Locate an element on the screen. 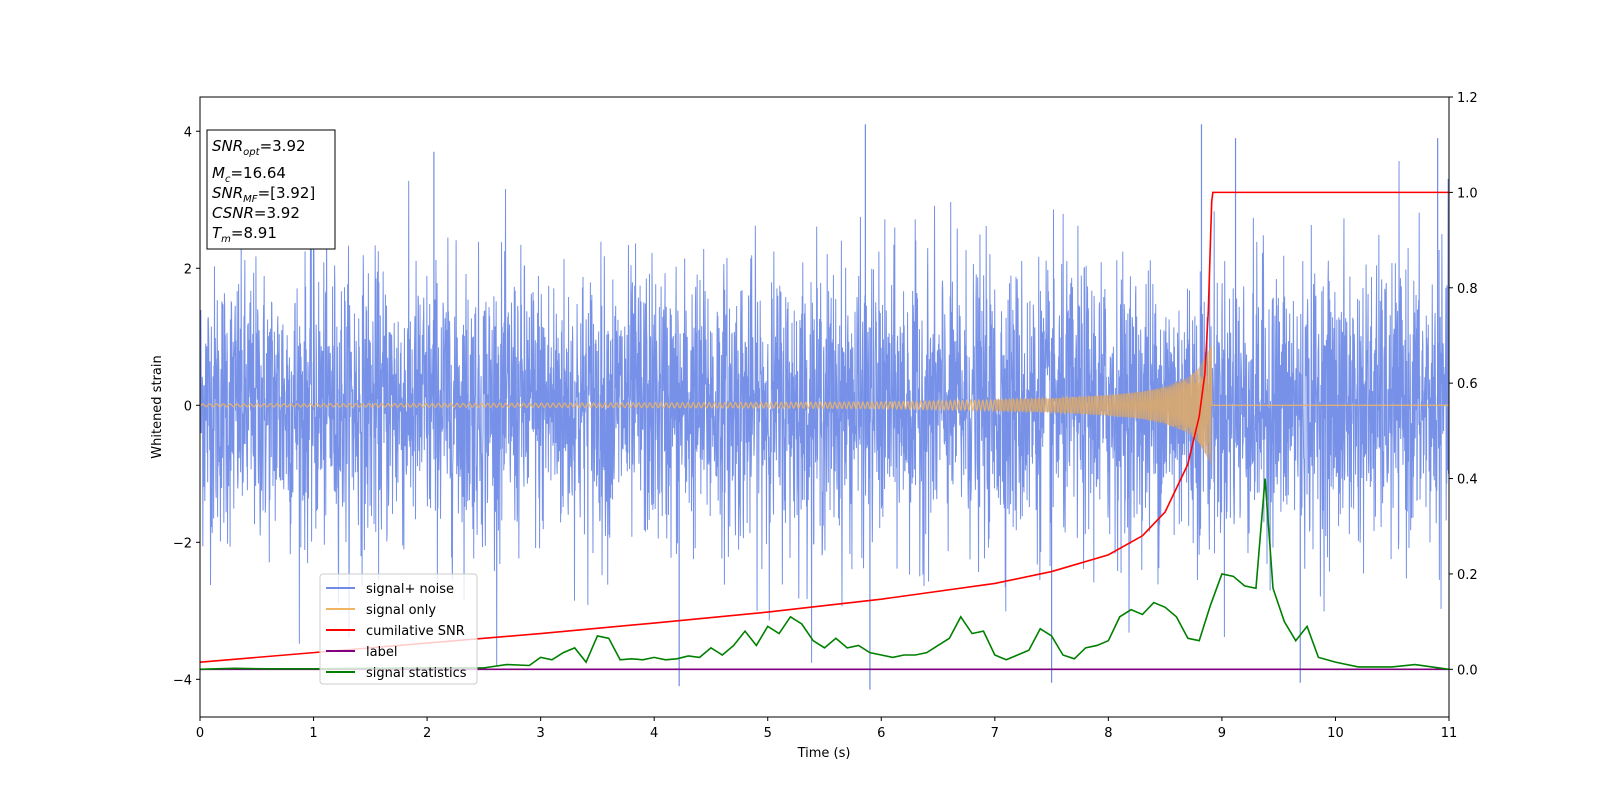 This screenshot has width=1600, height=800. signal-only-trace is located at coordinates (824, 405).